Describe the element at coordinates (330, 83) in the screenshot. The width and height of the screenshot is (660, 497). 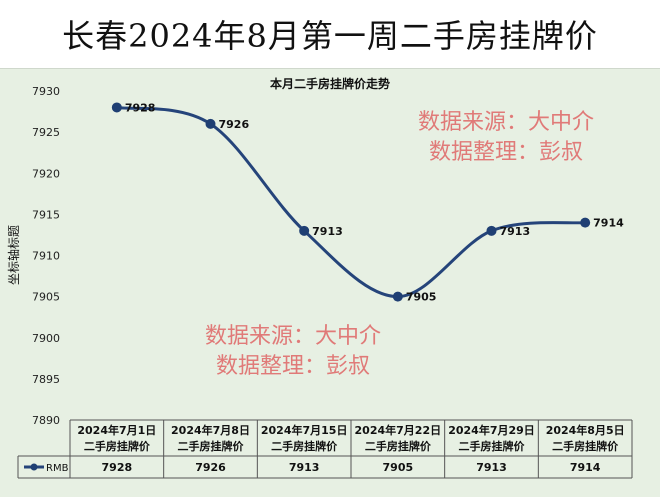
I see `chart-title: 本月二手房挂牌价走势` at that location.